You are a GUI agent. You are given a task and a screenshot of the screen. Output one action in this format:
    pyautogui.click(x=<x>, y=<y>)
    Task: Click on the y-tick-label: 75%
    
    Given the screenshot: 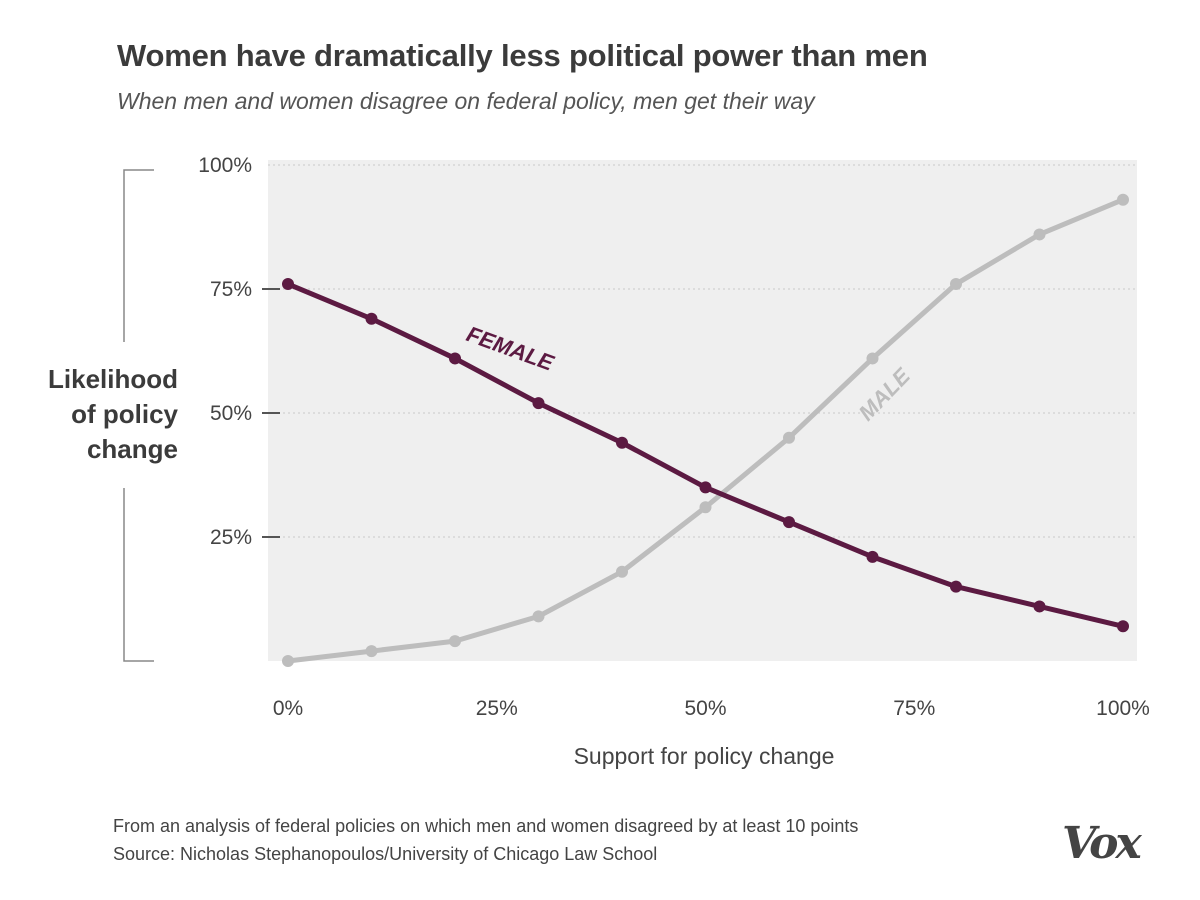 What is the action you would take?
    pyautogui.click(x=231, y=289)
    